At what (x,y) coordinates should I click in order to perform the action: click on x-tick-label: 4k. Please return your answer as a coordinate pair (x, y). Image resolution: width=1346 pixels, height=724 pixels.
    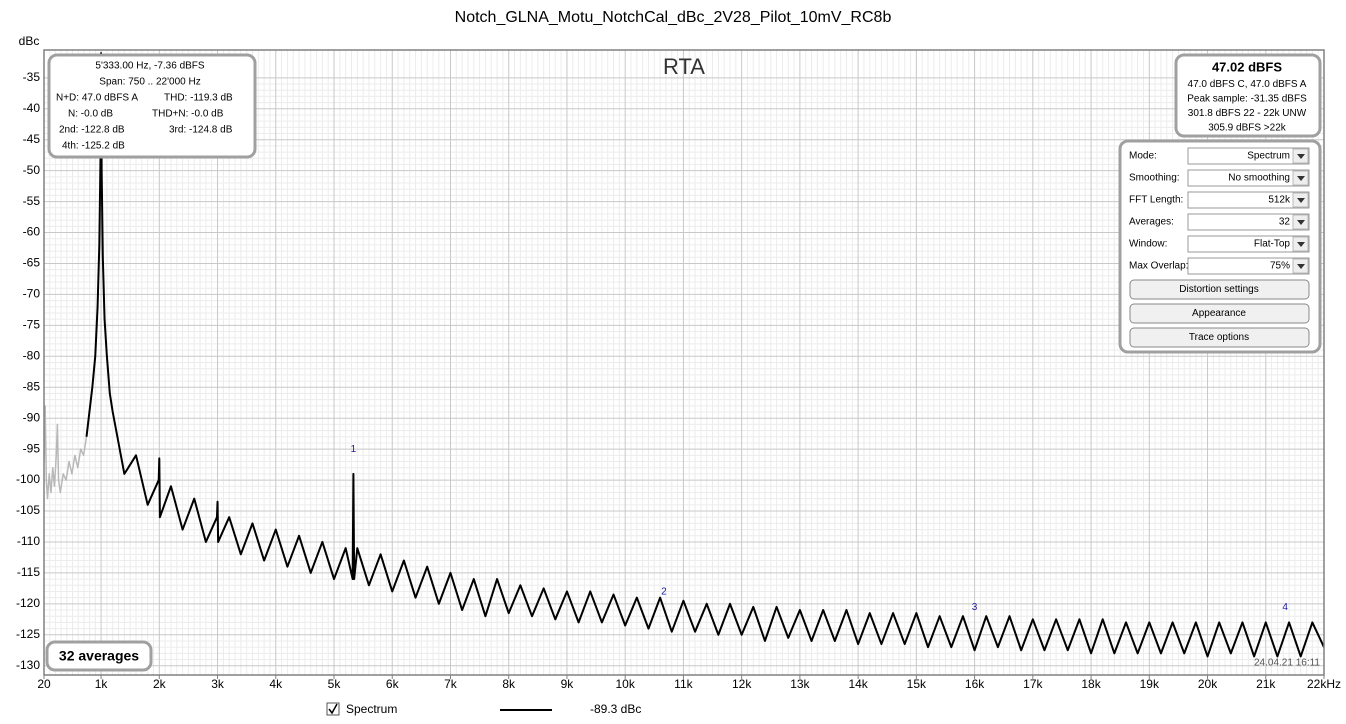
    Looking at the image, I should click on (276, 684).